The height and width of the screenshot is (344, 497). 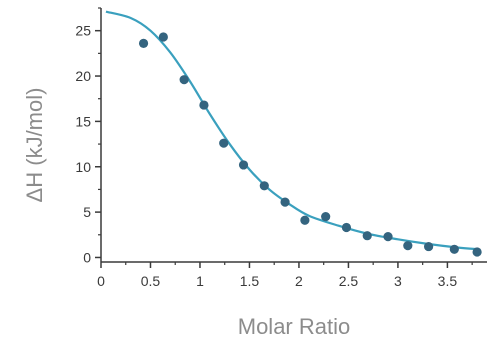 What do you see at coordinates (101, 281) in the screenshot?
I see `x-tick-label: 0` at bounding box center [101, 281].